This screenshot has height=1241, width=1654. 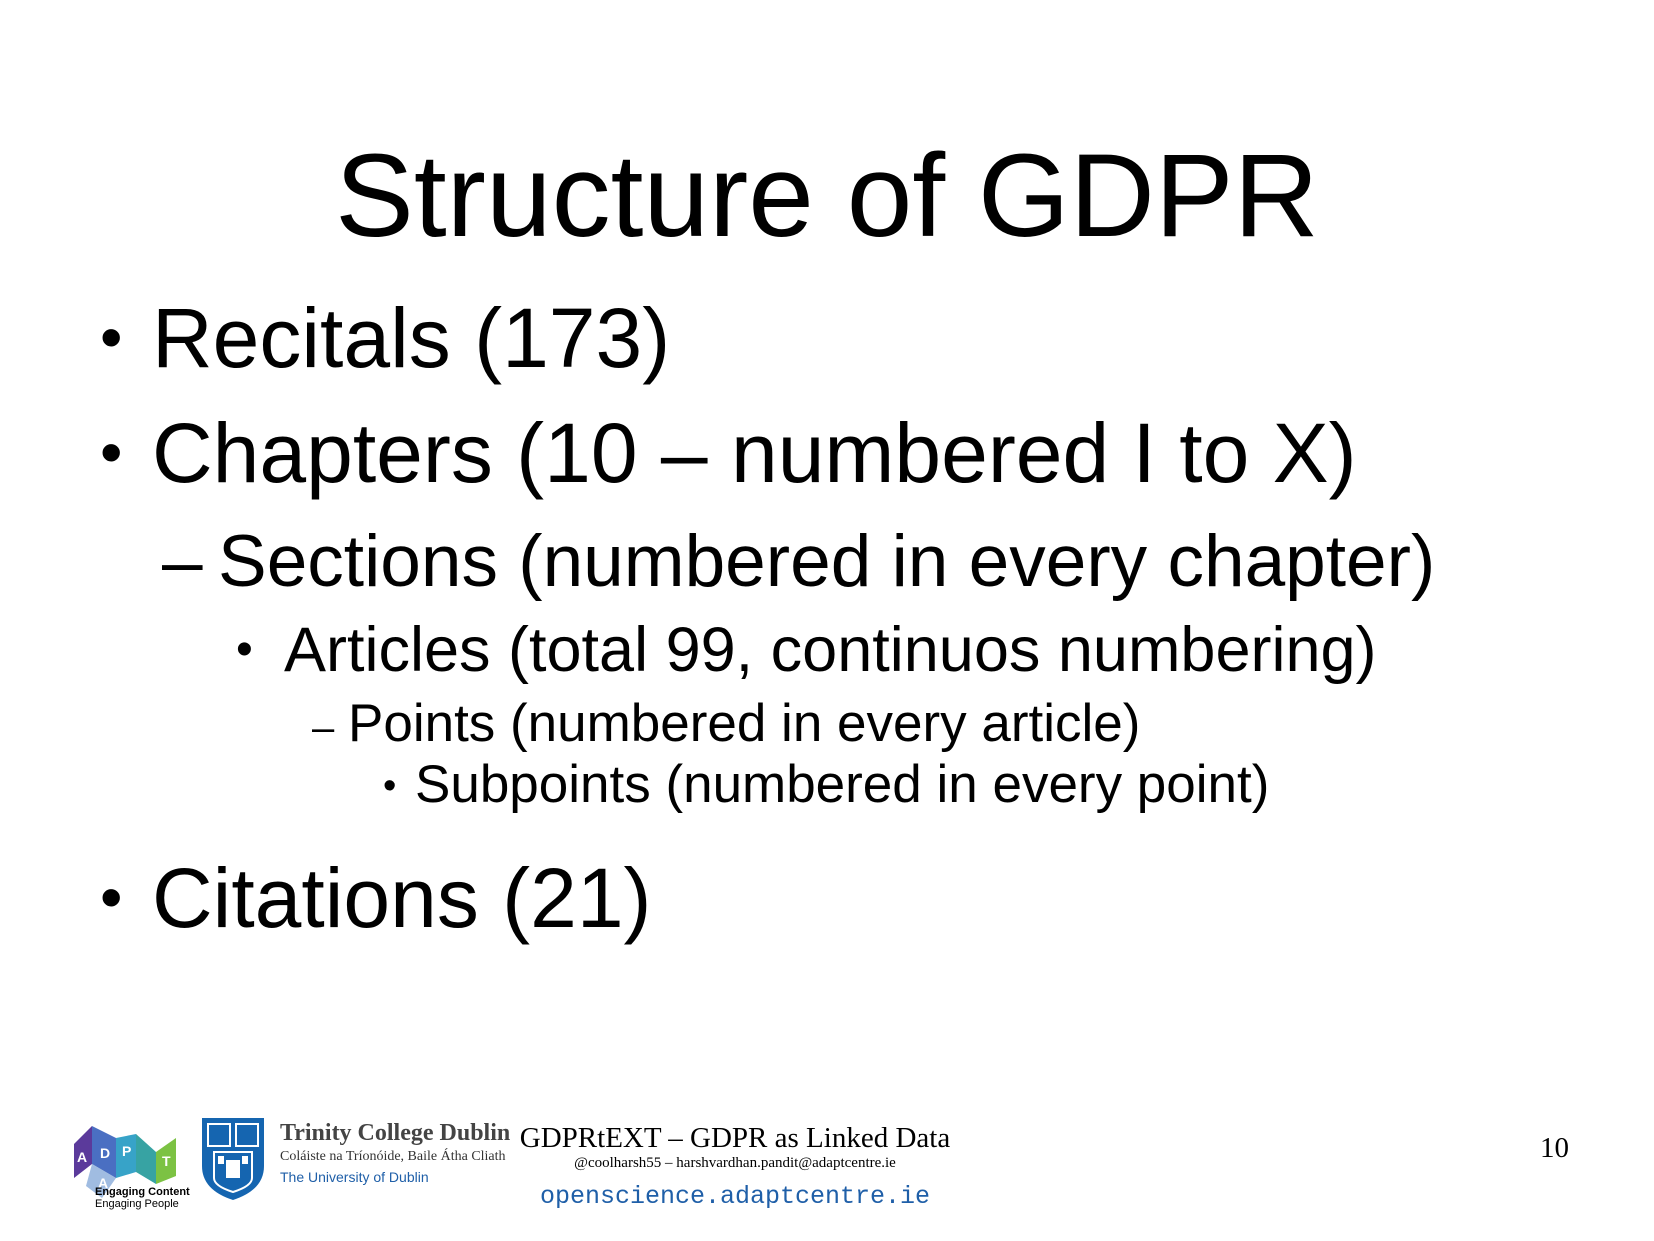 What do you see at coordinates (126, 1151) in the screenshot?
I see `adapt-letter-4: P` at bounding box center [126, 1151].